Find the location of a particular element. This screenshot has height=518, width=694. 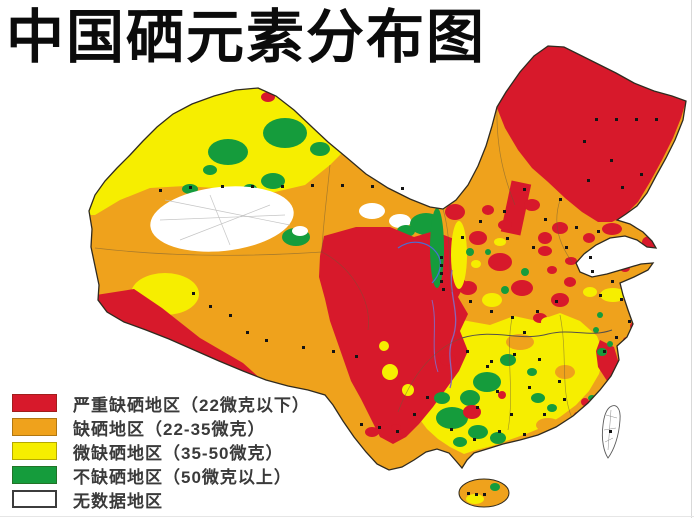

legend-label: 无数据地区 is located at coordinates (118, 501).